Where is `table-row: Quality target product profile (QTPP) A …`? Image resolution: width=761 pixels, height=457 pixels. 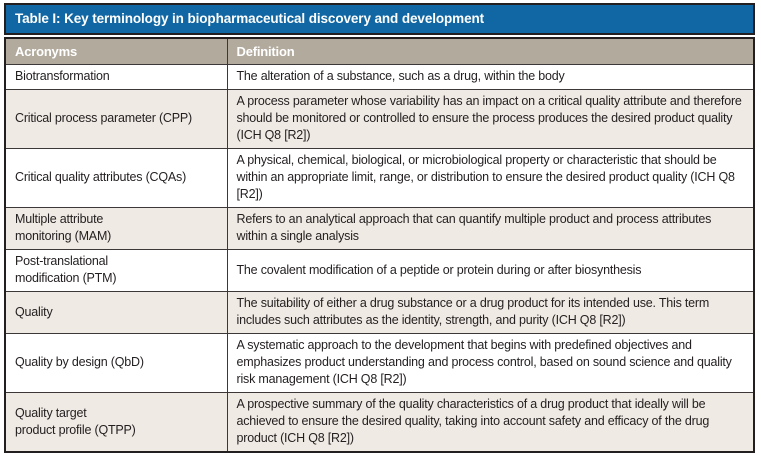
table-row: Quality target product profile (QTPP) A … is located at coordinates (379, 422).